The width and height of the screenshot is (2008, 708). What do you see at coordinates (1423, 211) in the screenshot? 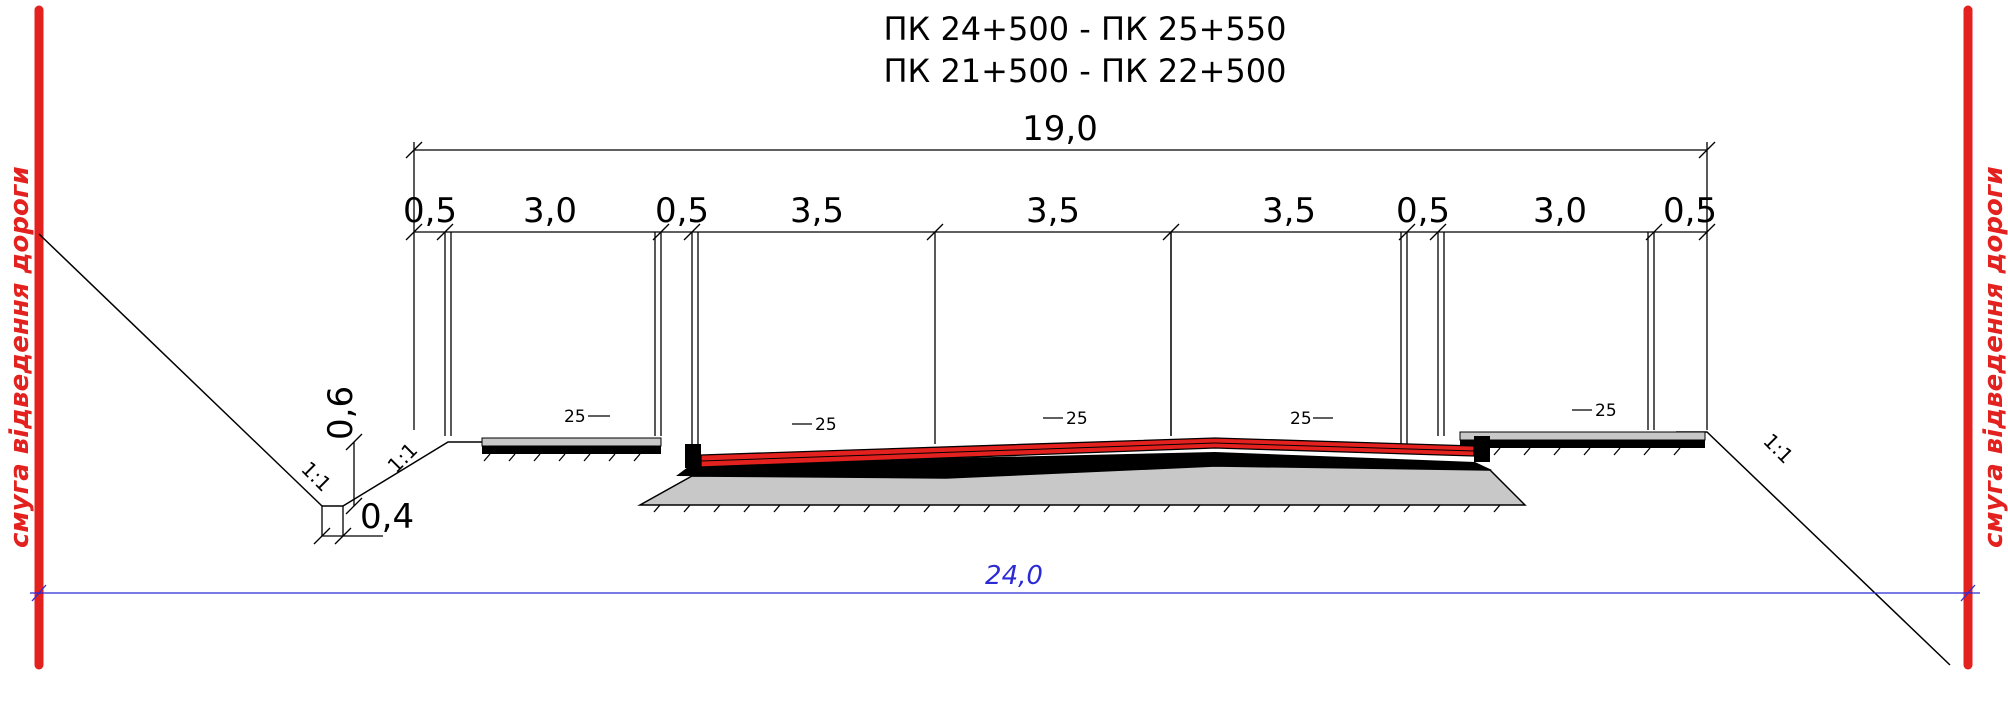
I see `segment-label-7: 0,5` at bounding box center [1423, 211].